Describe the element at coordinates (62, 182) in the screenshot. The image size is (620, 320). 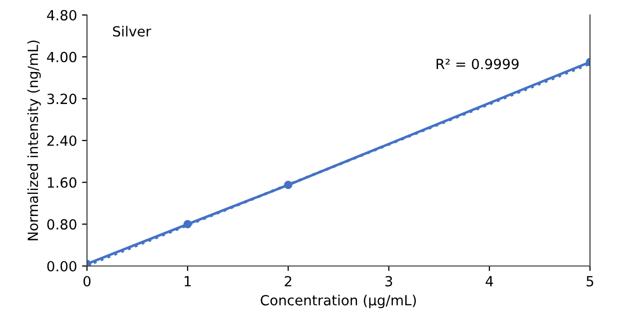
I see `y-tick-label: 1.60` at that location.